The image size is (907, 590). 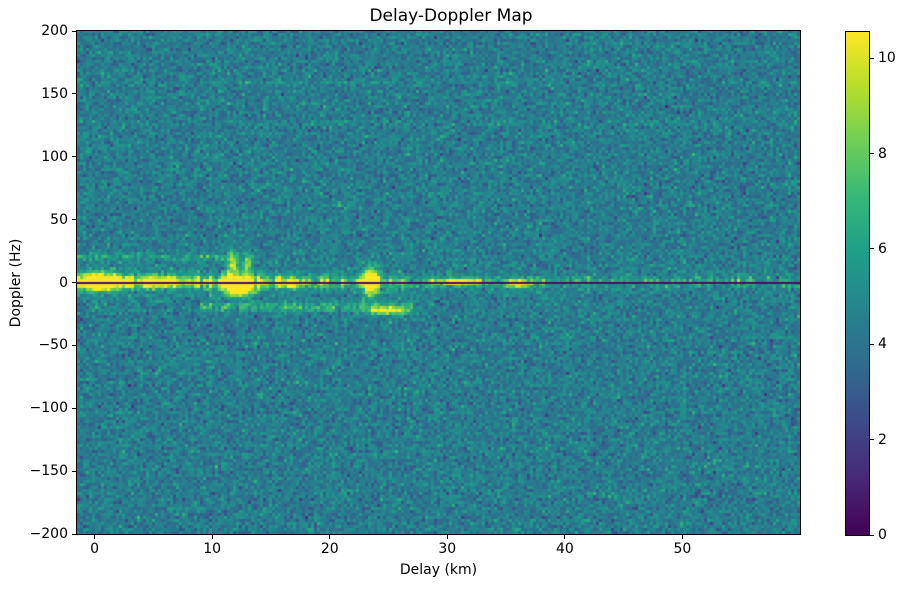 I want to click on chart-title: Delay-Doppler Map, so click(x=451, y=16).